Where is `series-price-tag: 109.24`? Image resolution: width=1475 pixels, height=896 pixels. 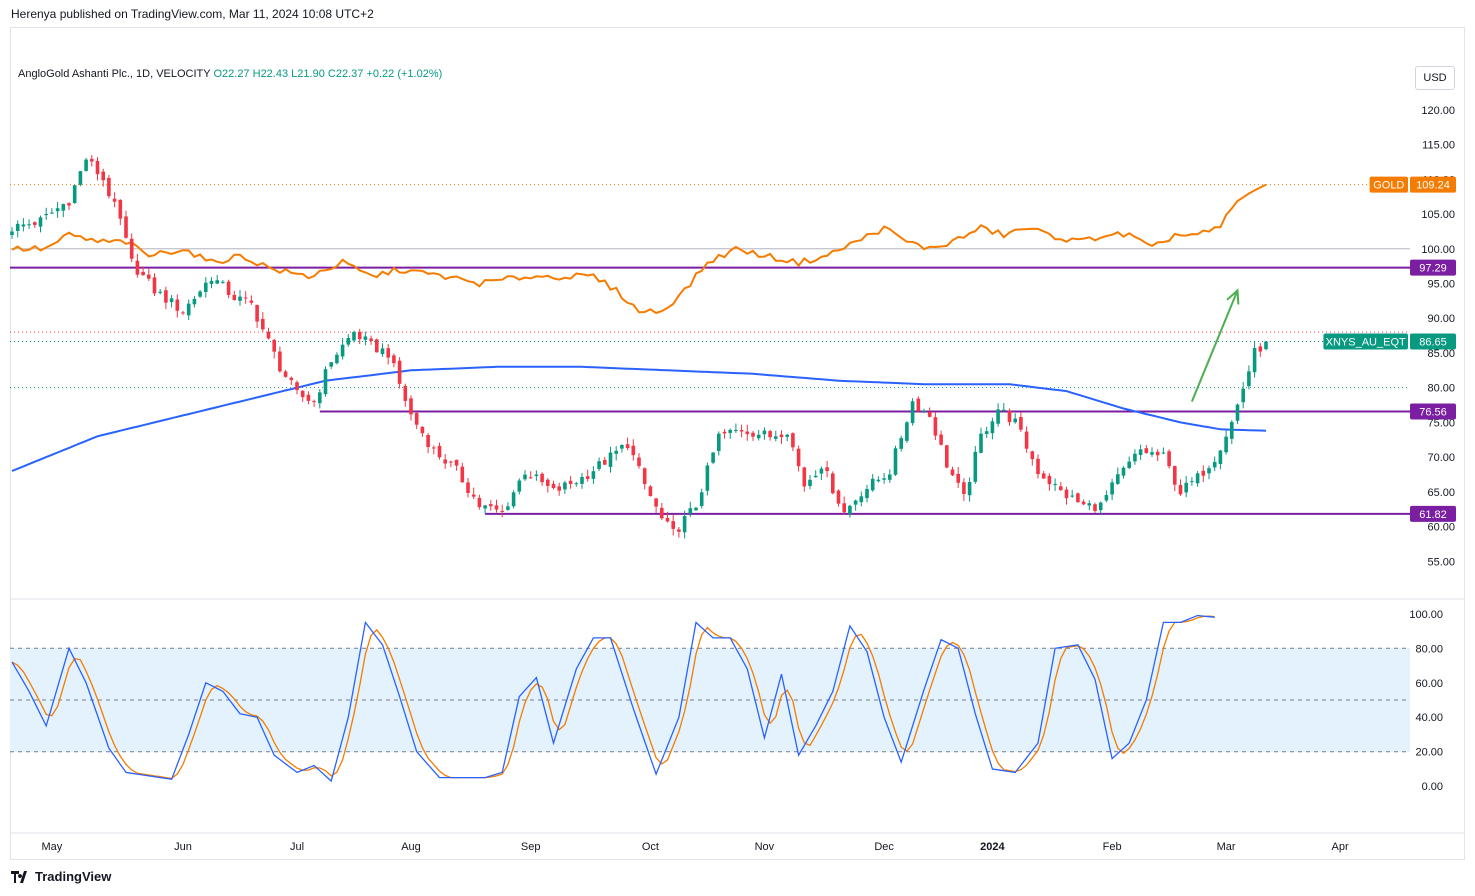 series-price-tag: 109.24 is located at coordinates (1433, 186).